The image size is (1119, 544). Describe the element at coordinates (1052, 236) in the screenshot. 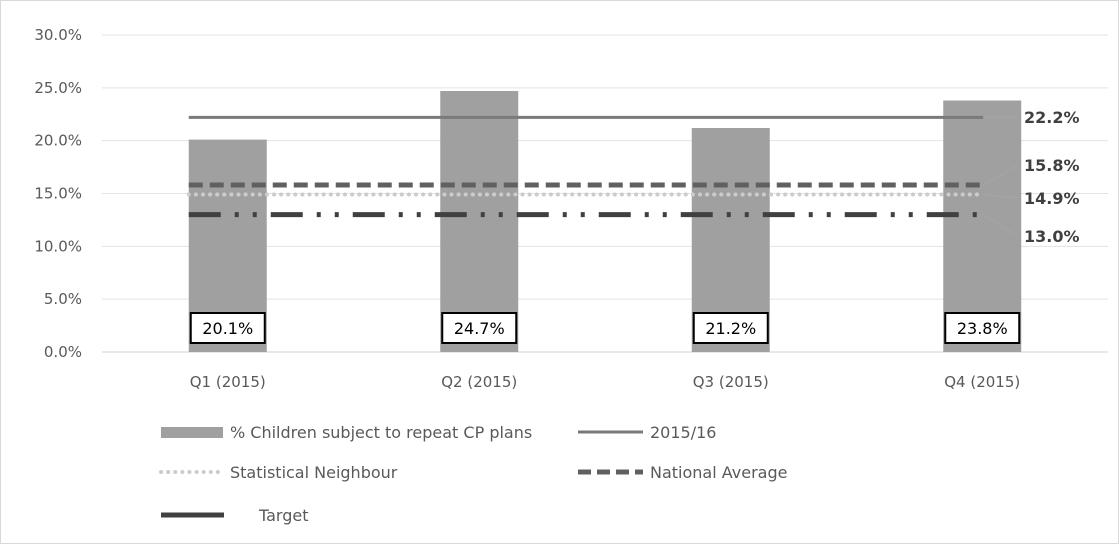

I see `end-label-target: 13.0%` at that location.